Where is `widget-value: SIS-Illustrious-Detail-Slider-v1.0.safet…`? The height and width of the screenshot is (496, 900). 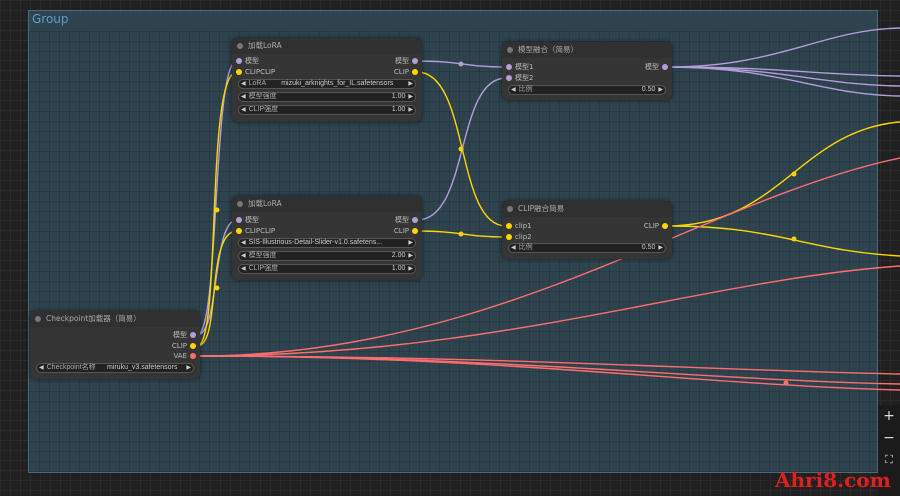
widget-value: SIS-Illustrious-Detail-Slider-v1.0.safet… is located at coordinates (315, 242).